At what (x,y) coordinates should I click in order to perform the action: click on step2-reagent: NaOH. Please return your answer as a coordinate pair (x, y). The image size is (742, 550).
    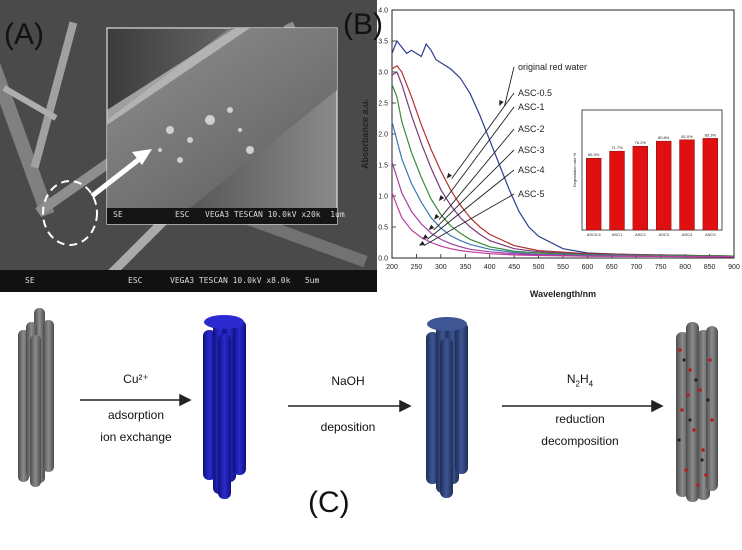
    Looking at the image, I should click on (348, 381).